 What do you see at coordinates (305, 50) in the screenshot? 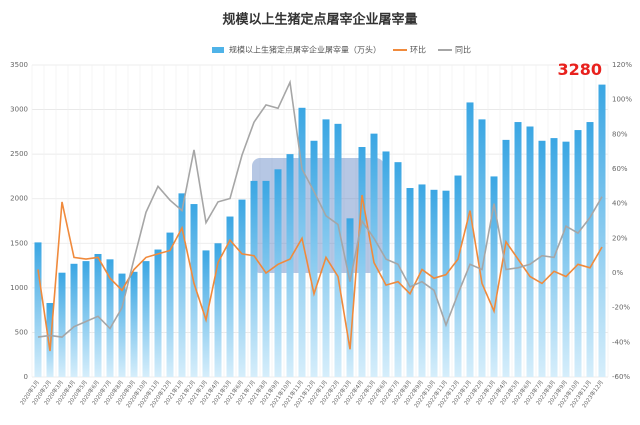
I see `legend-label: 规模以上生猪定点屠宰企业屠宰量（万头）` at bounding box center [305, 50].